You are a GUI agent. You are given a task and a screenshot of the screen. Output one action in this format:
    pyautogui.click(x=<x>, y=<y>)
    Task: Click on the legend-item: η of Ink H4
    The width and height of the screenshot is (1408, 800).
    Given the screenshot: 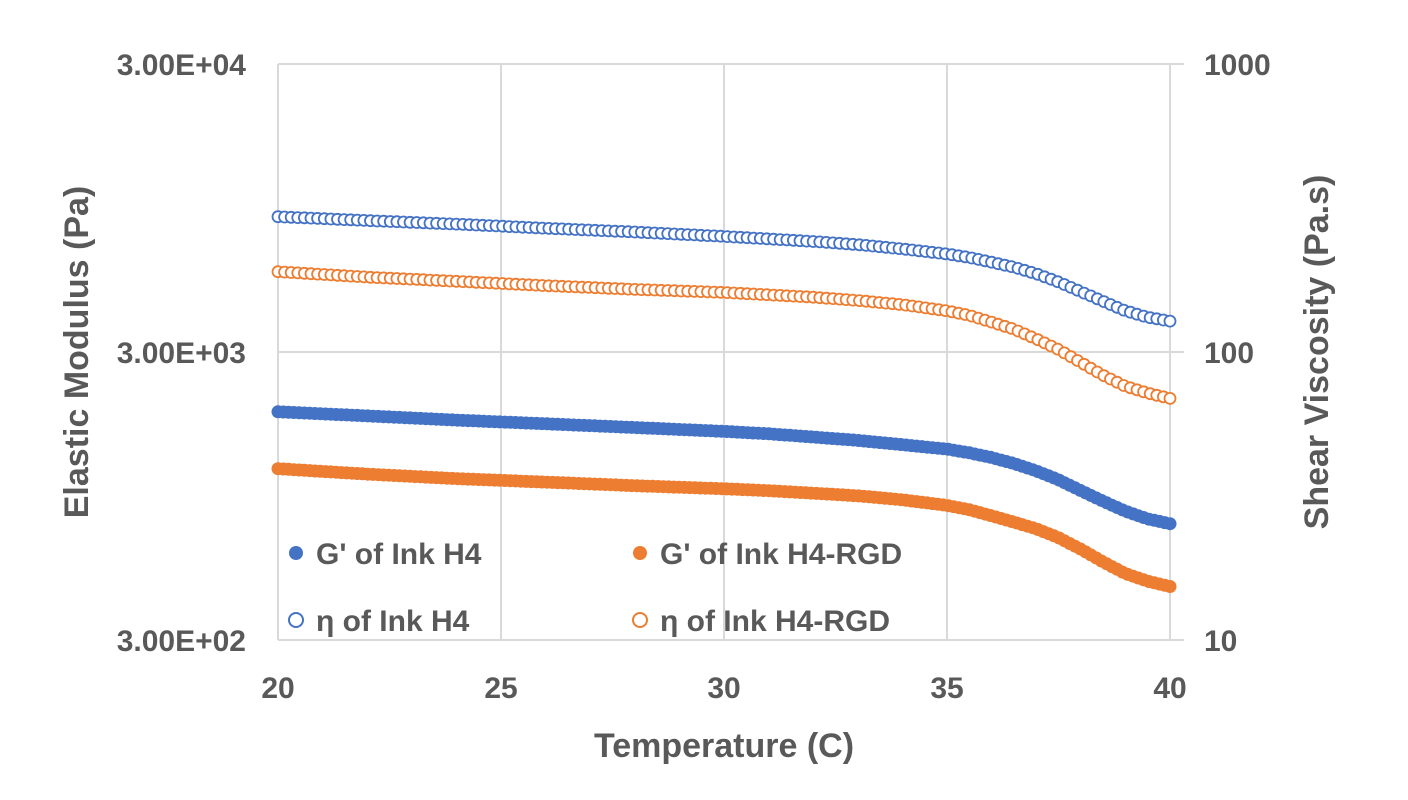 What is the action you would take?
    pyautogui.click(x=379, y=621)
    